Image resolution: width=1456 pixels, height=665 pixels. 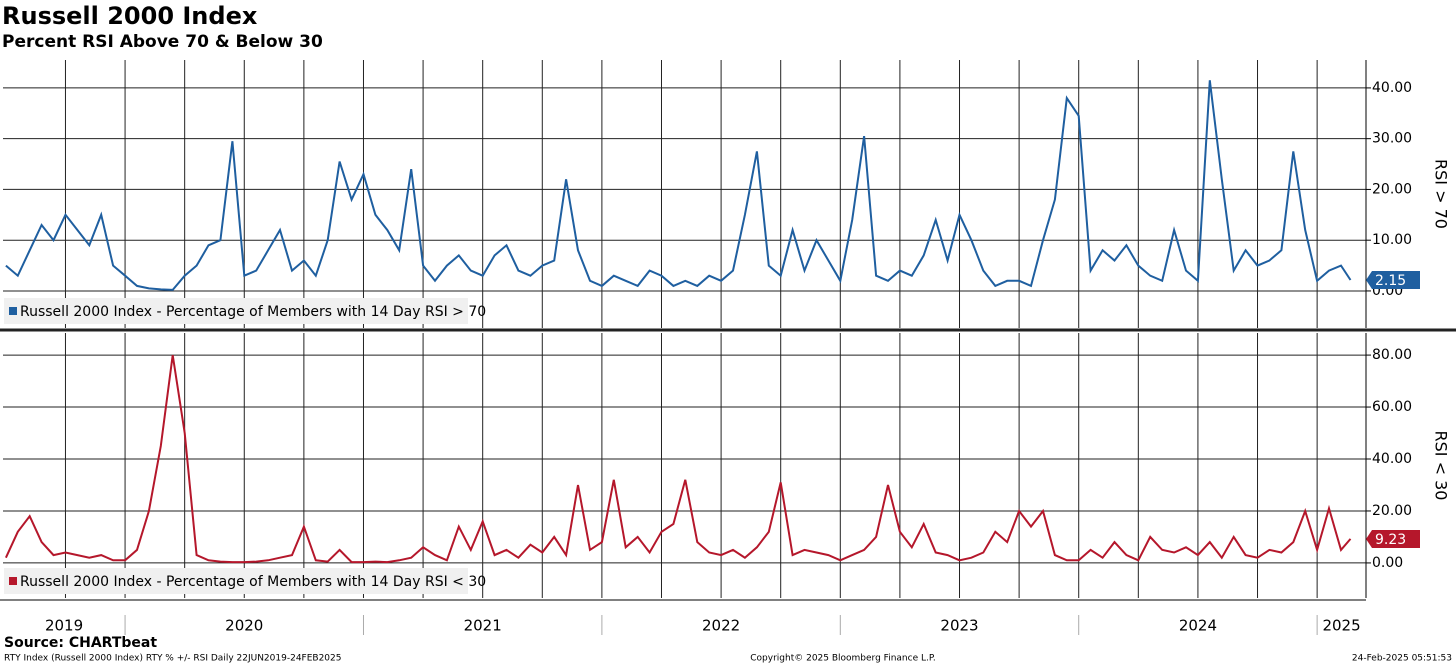 What do you see at coordinates (721, 626) in the screenshot?
I see `x-tick-label: 2022` at bounding box center [721, 626].